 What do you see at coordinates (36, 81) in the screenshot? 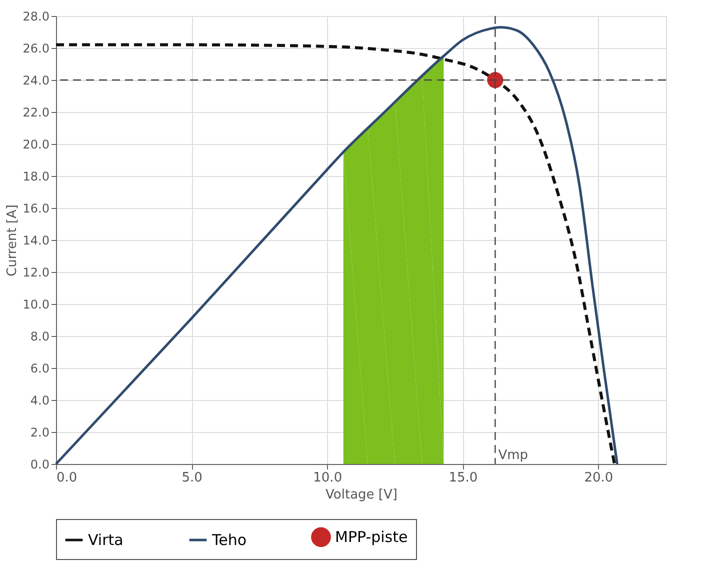
I see `y-tick-label: 24.0` at bounding box center [36, 81].